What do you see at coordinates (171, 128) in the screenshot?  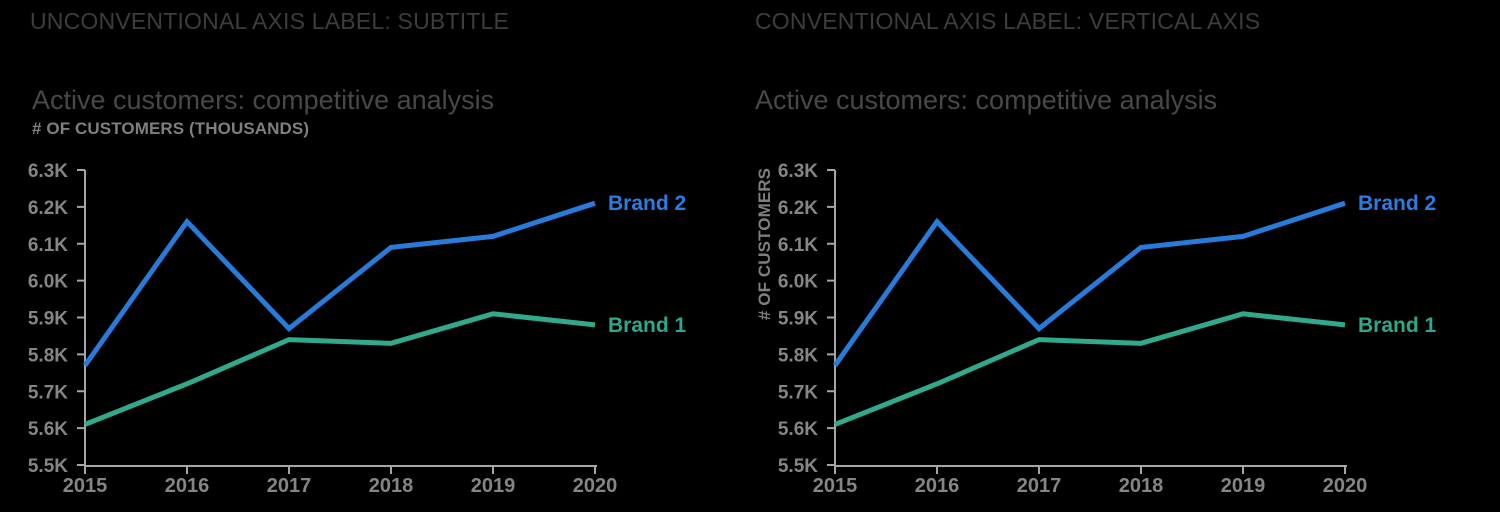 I see `y-axis-subtitle-label: # OF CUSTOMERS (THOUSANDS)` at bounding box center [171, 128].